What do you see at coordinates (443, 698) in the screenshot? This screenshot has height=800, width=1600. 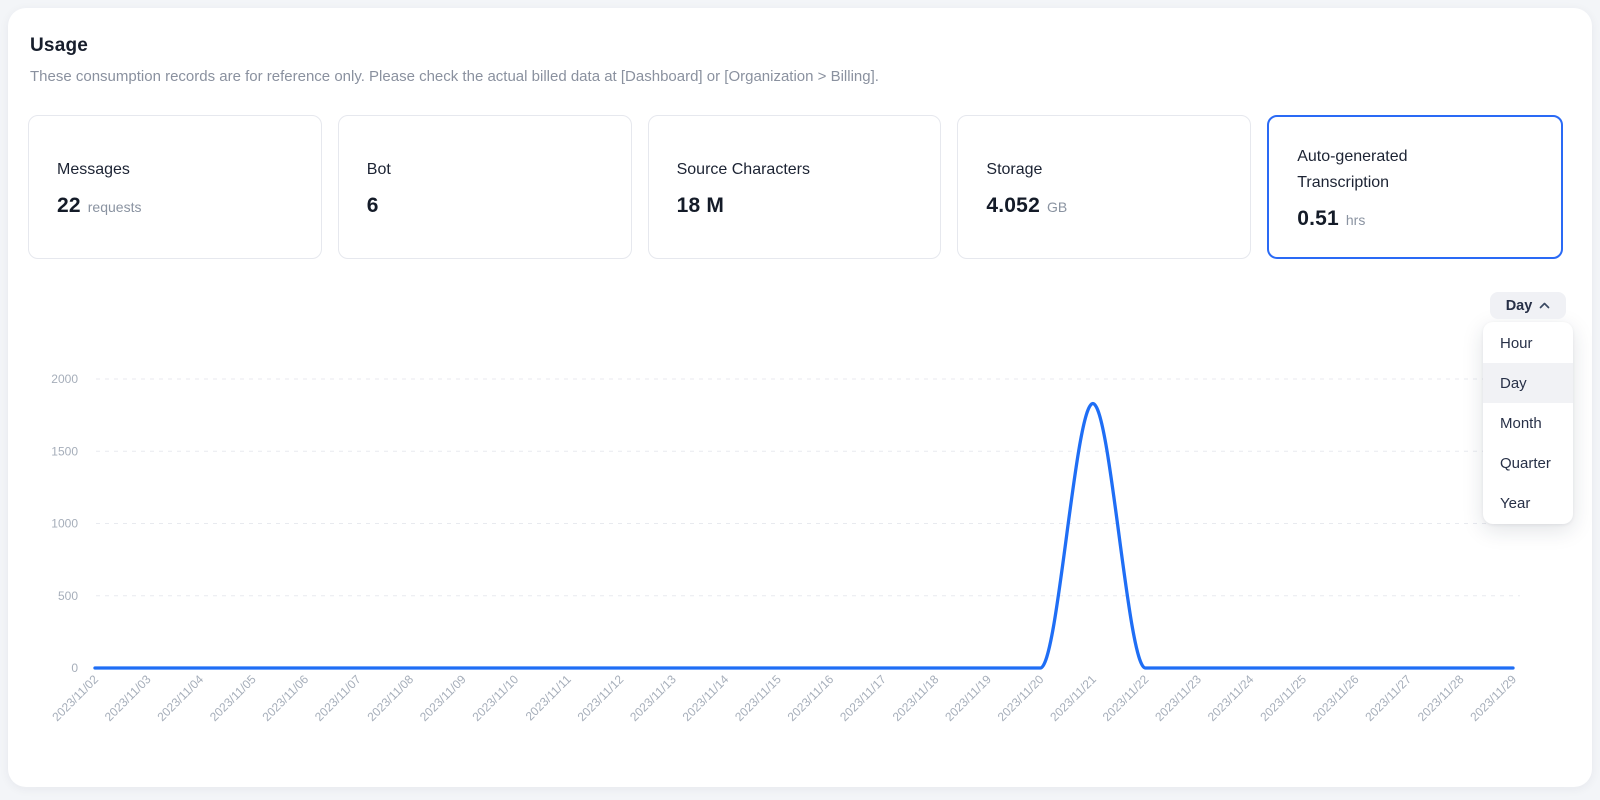 I see `svg-text: 2023/11/09` at bounding box center [443, 698].